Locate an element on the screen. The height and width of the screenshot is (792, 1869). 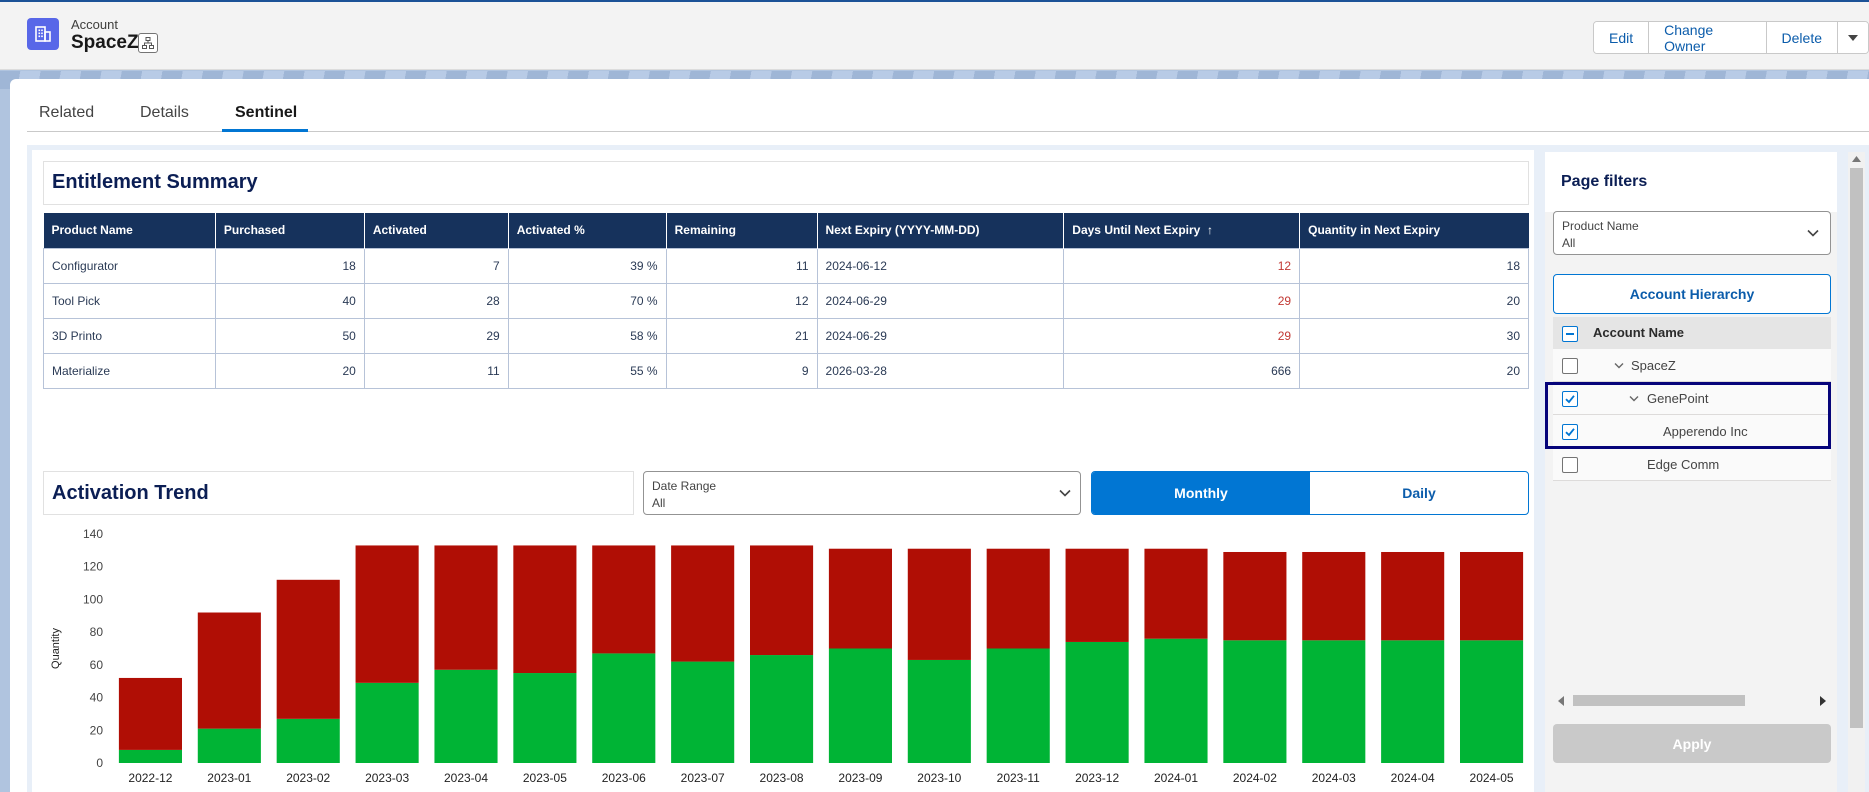
select-all-checkbox is located at coordinates (1570, 334).